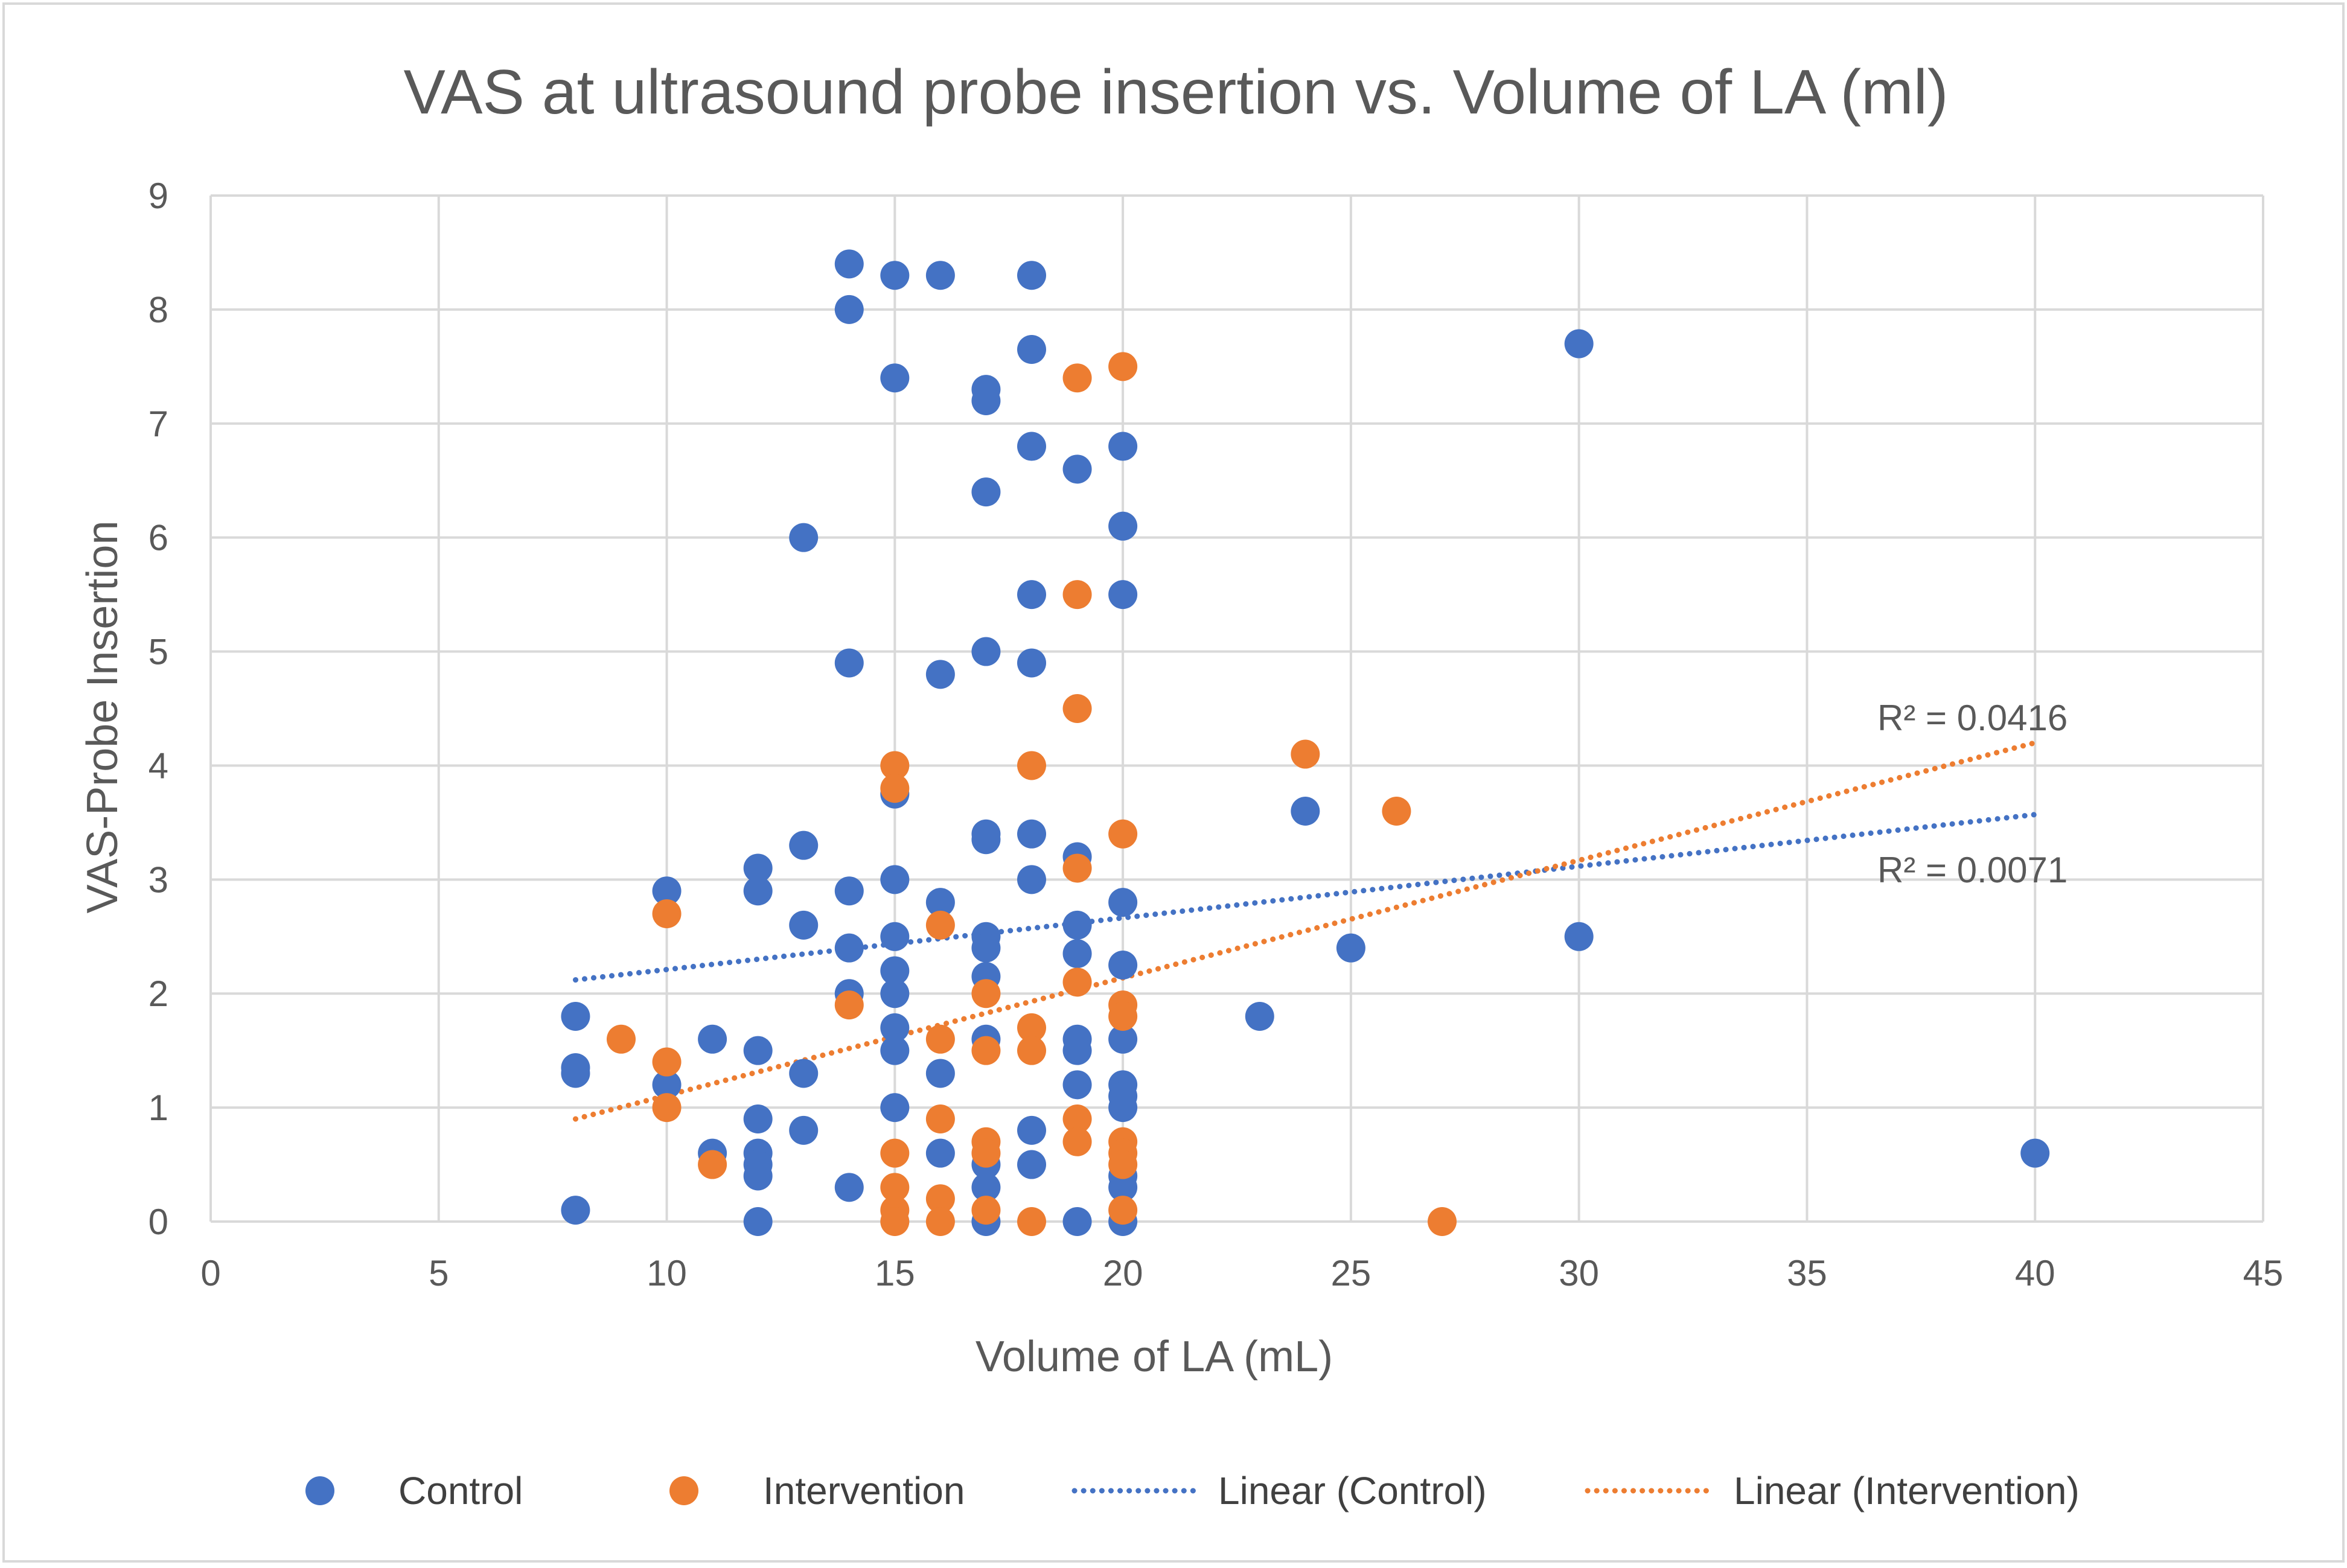 The height and width of the screenshot is (1568, 2347). What do you see at coordinates (667, 1273) in the screenshot?
I see `x-tick-label: 10` at bounding box center [667, 1273].